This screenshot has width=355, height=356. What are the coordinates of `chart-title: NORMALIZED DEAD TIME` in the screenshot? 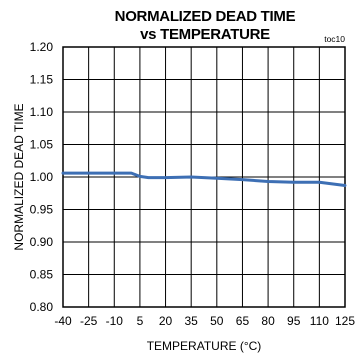 It's located at (205, 16).